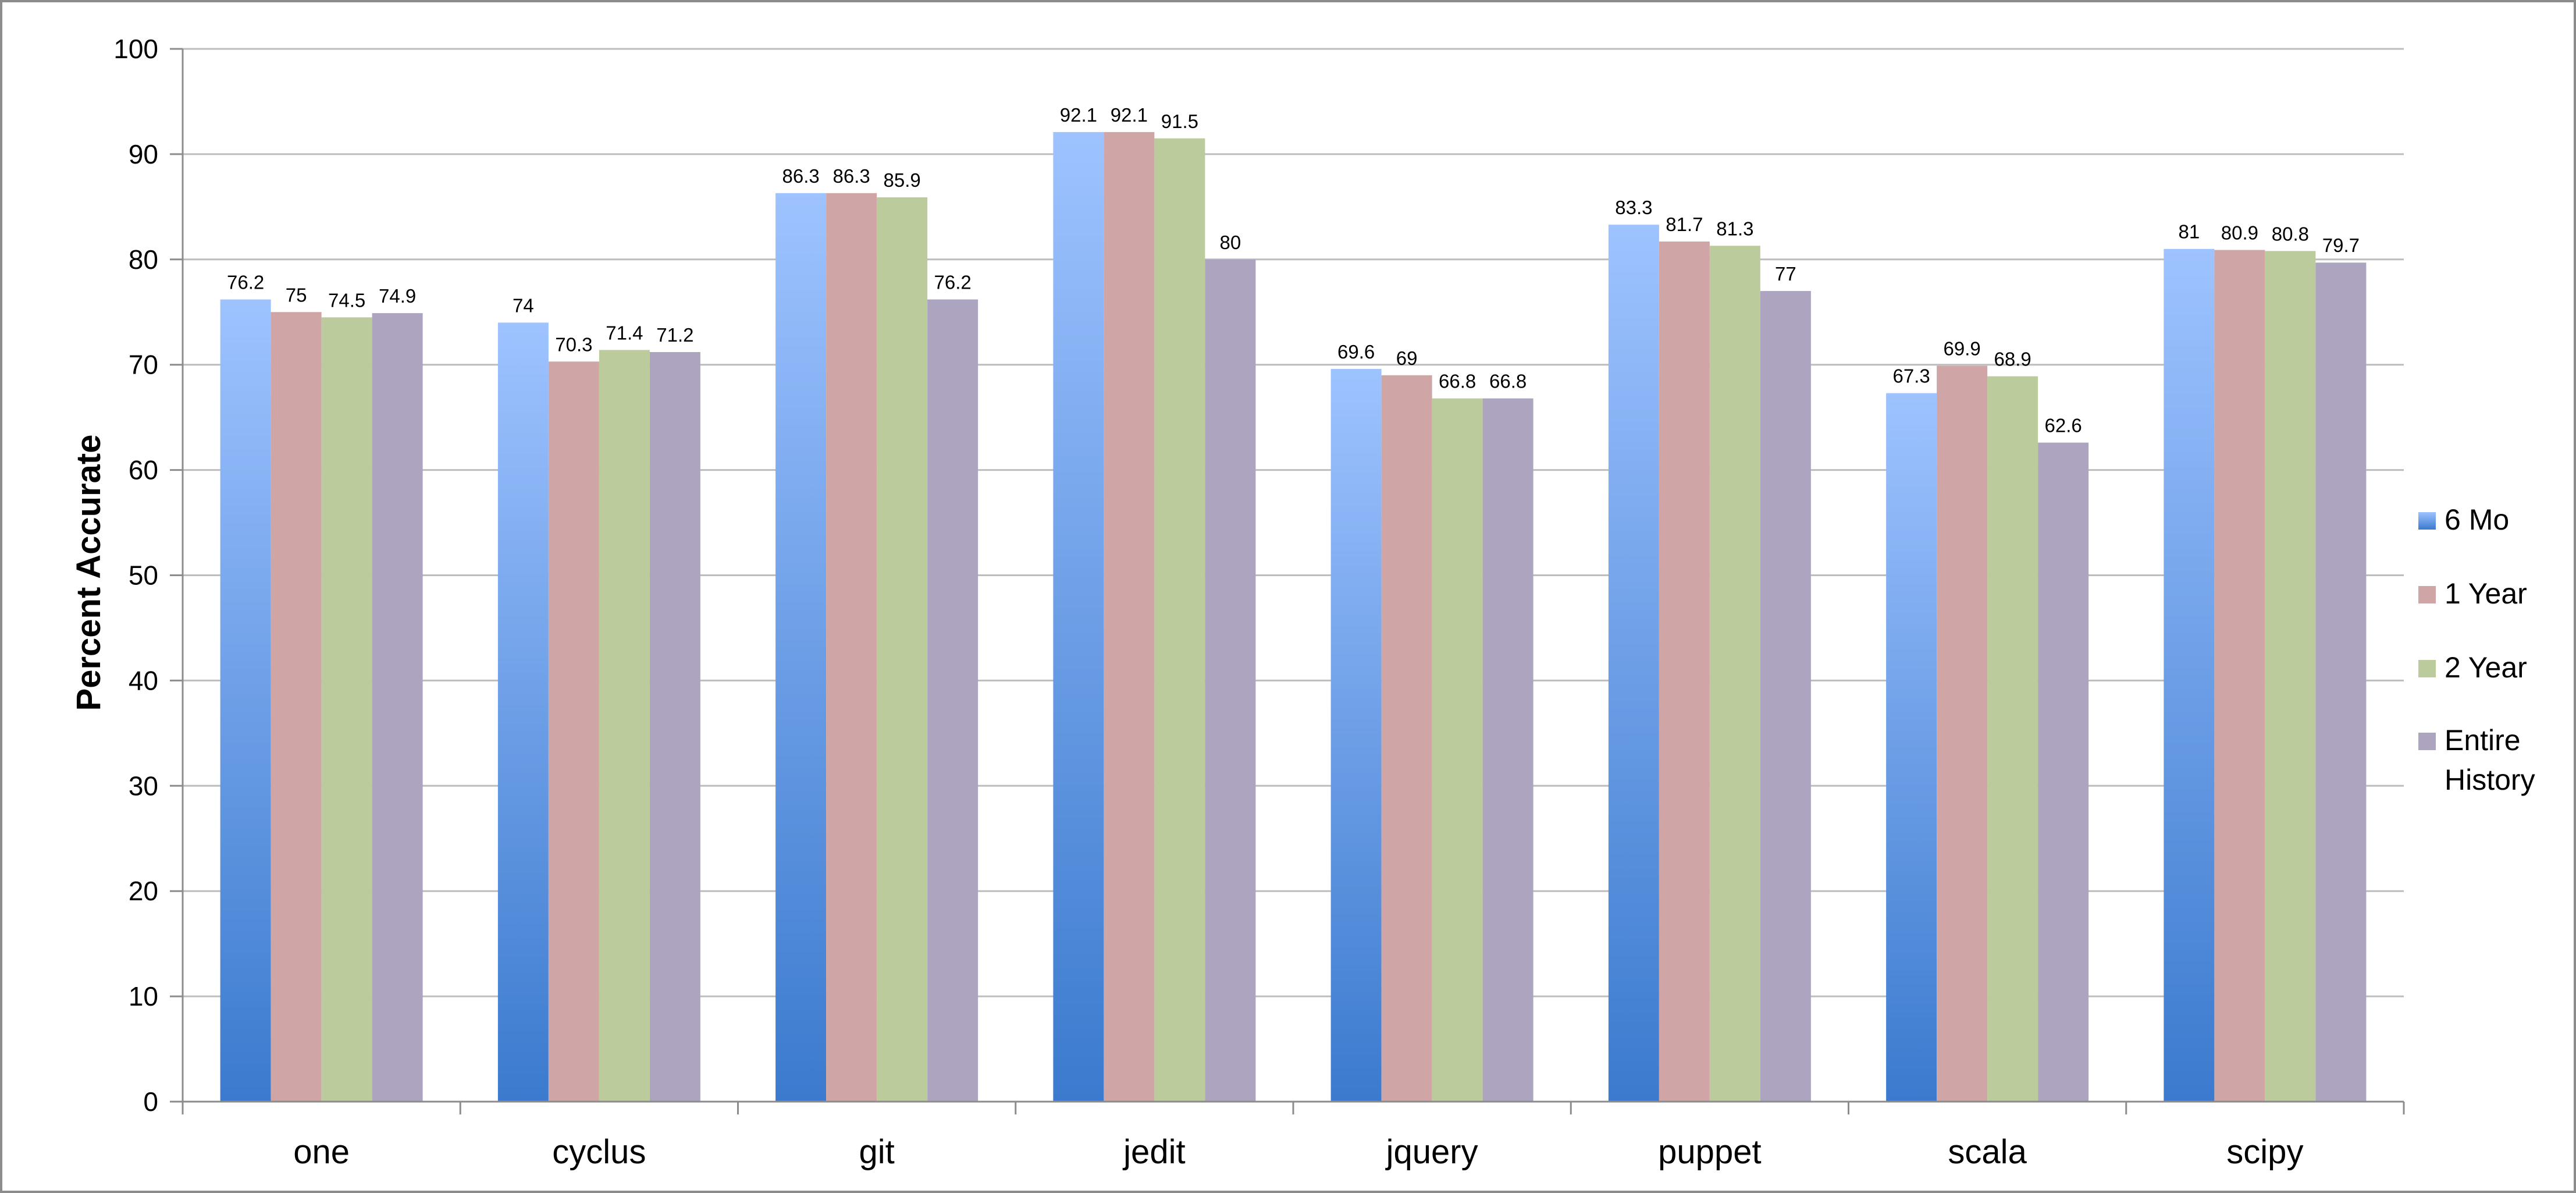 The height and width of the screenshot is (1193, 2576). Describe the element at coordinates (135, 49) in the screenshot. I see `y-tick-label: 100` at that location.